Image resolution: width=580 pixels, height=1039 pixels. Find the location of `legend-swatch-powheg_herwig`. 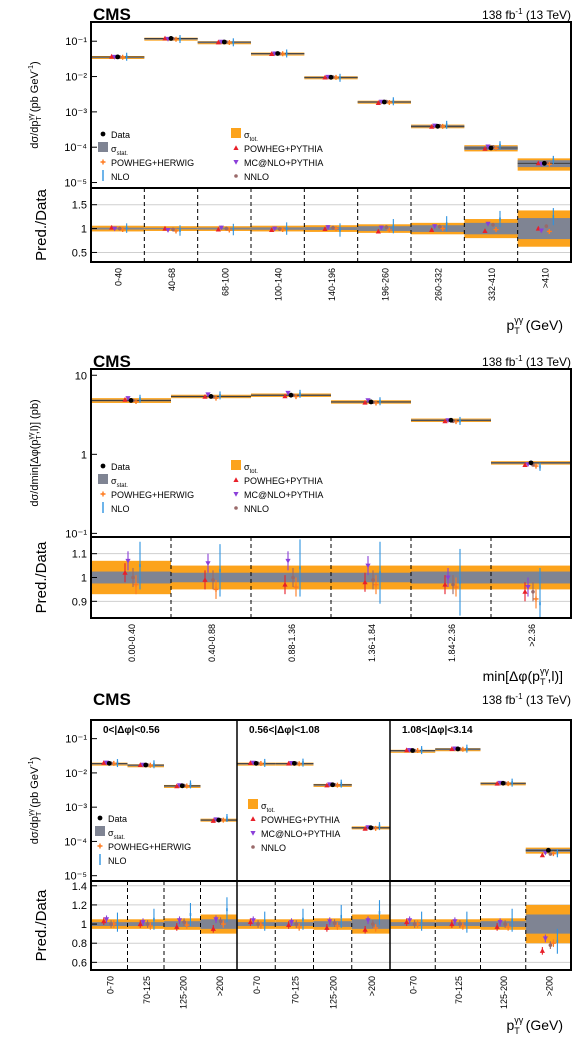

legend-swatch-powheg_herwig is located at coordinates (103, 494).